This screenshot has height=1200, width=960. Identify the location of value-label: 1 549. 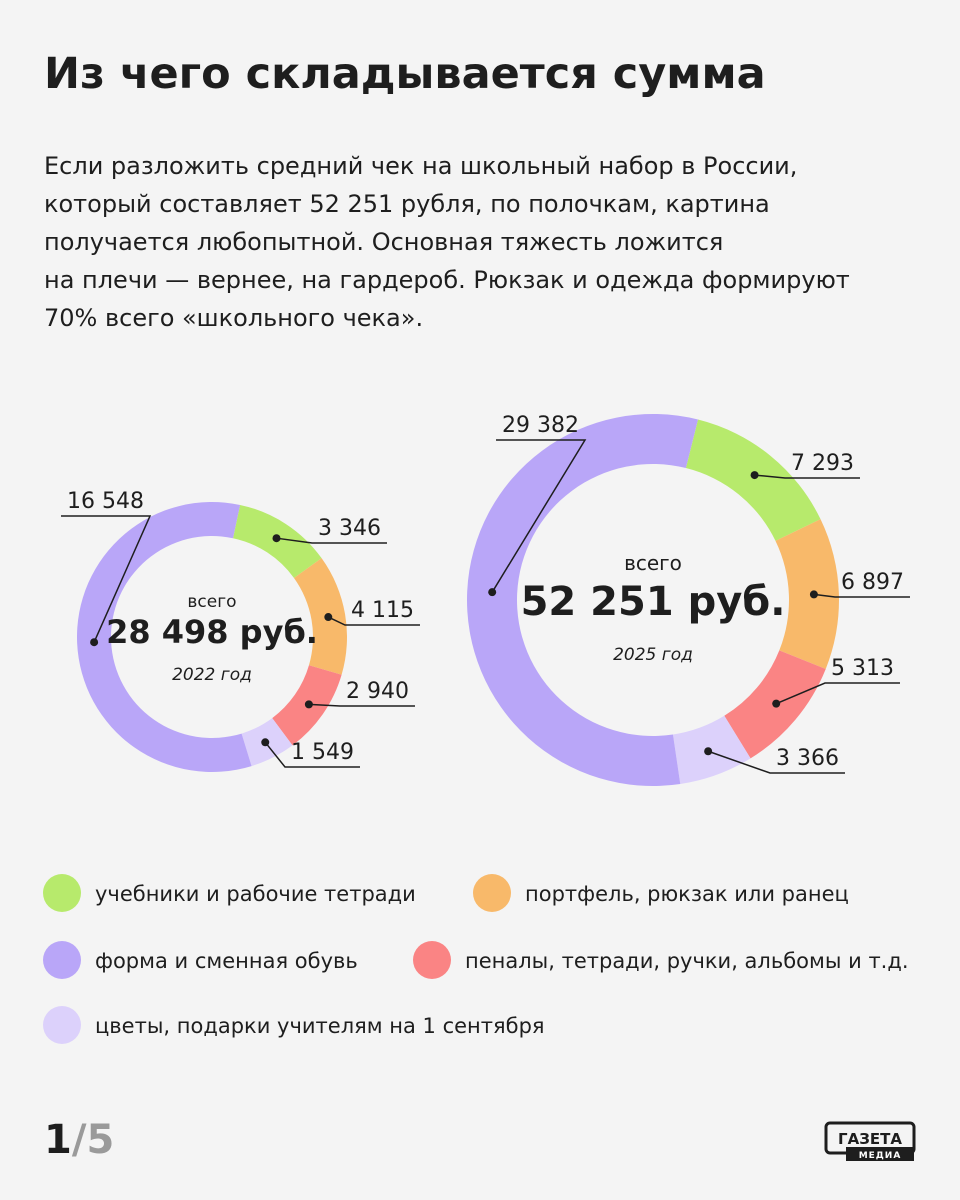
(322, 752).